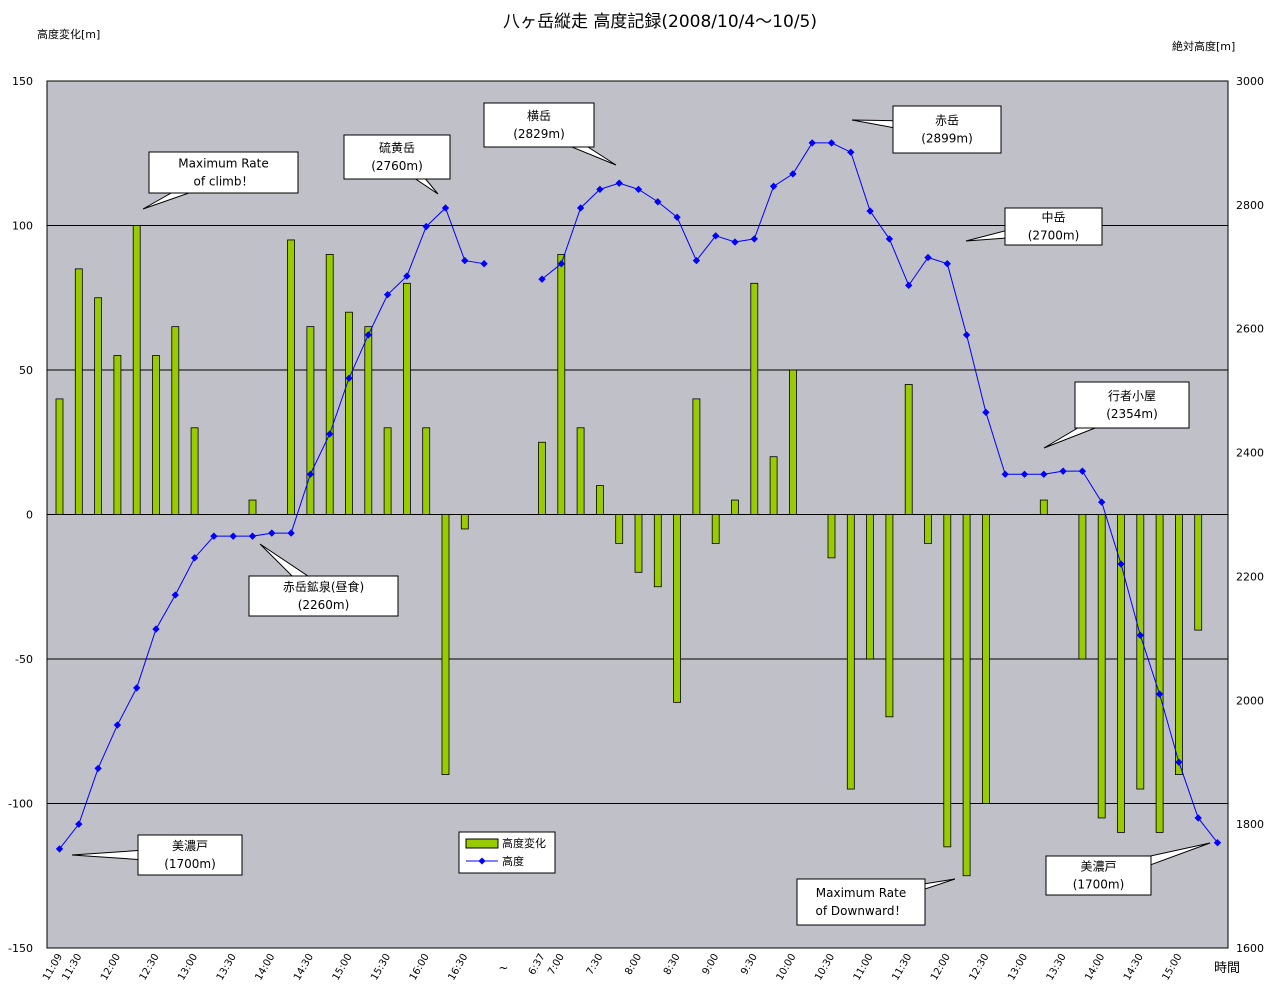 This screenshot has height=1005, width=1283. What do you see at coordinates (861, 911) in the screenshot?
I see `callout-text: of Downward！` at bounding box center [861, 911].